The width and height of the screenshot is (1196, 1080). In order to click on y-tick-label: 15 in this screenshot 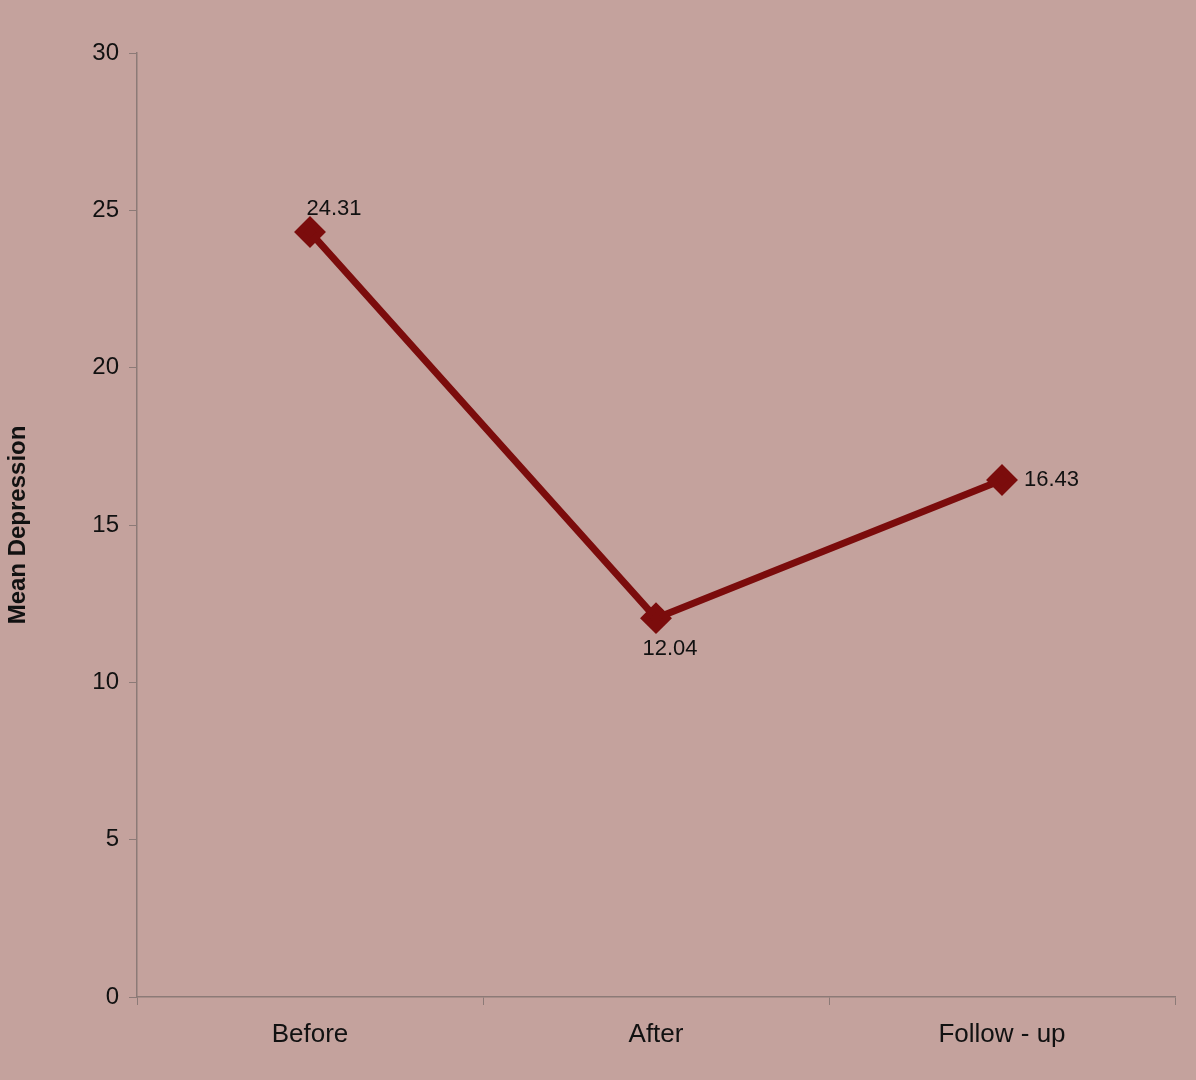, I will do `click(105, 523)`.